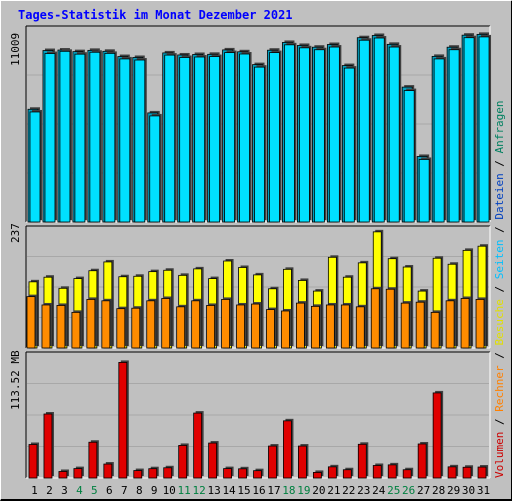 Image resolution: width=512 pixels, height=501 pixels. Describe the element at coordinates (438, 490) in the screenshot. I see `x-tick-label: 28` at that location.